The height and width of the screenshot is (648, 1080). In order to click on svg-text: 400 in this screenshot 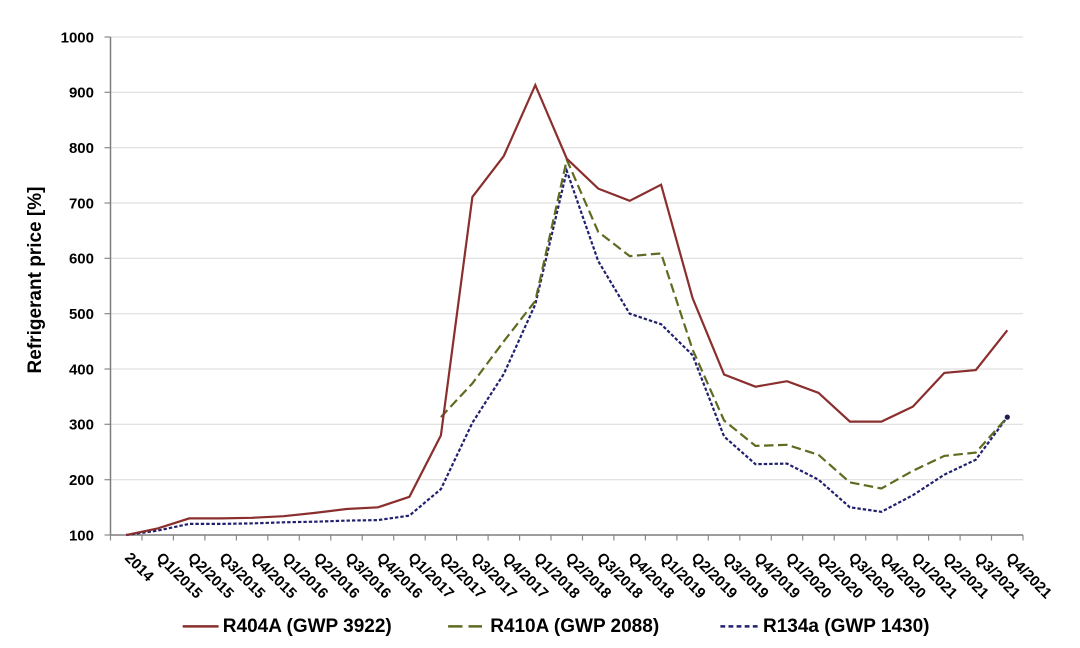, I will do `click(81, 369)`.